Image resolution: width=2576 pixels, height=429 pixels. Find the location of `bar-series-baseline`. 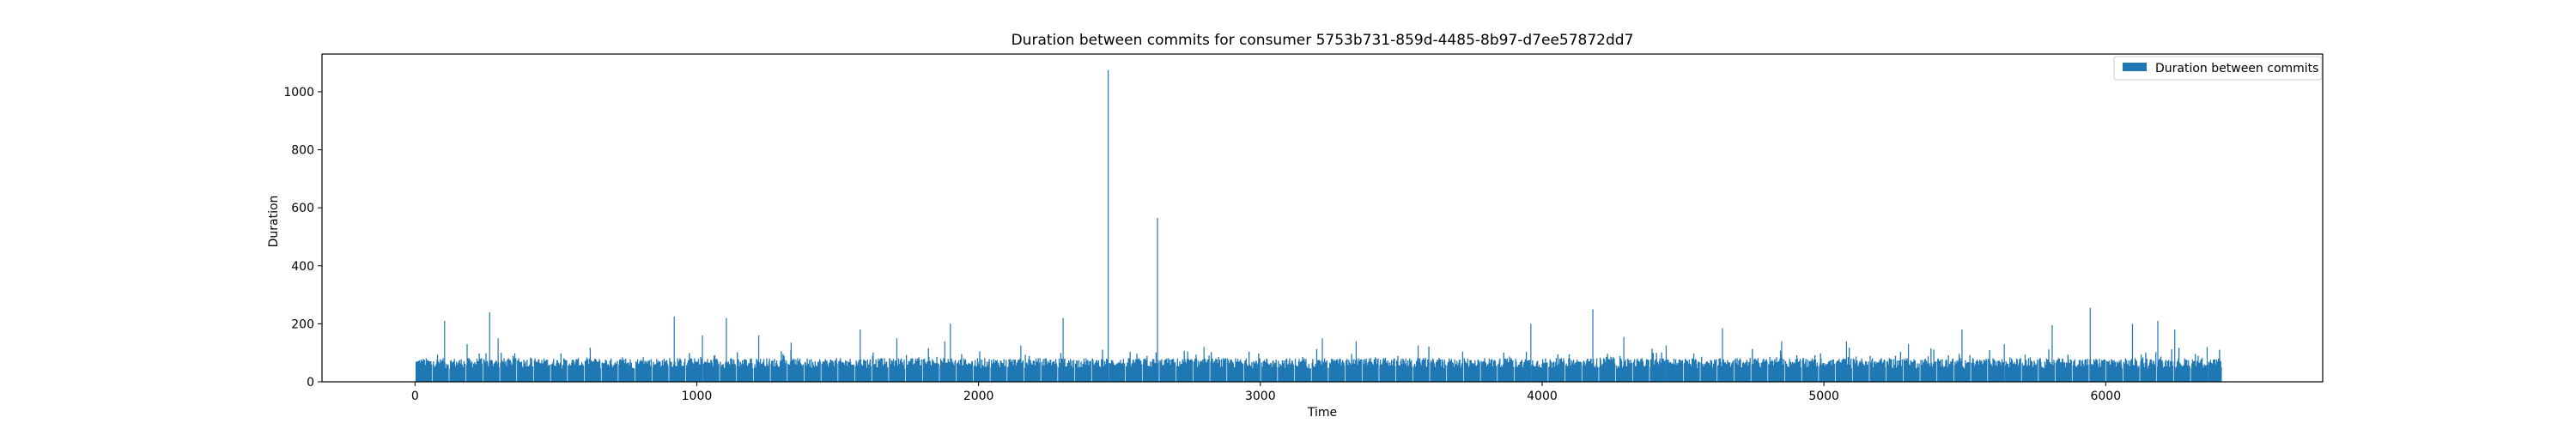

bar-series-baseline is located at coordinates (1319, 364).